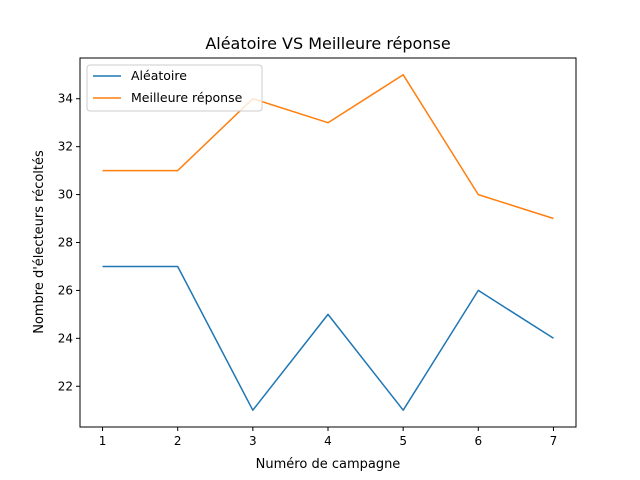 This screenshot has width=640, height=480. I want to click on x-tick-label: 2, so click(178, 441).